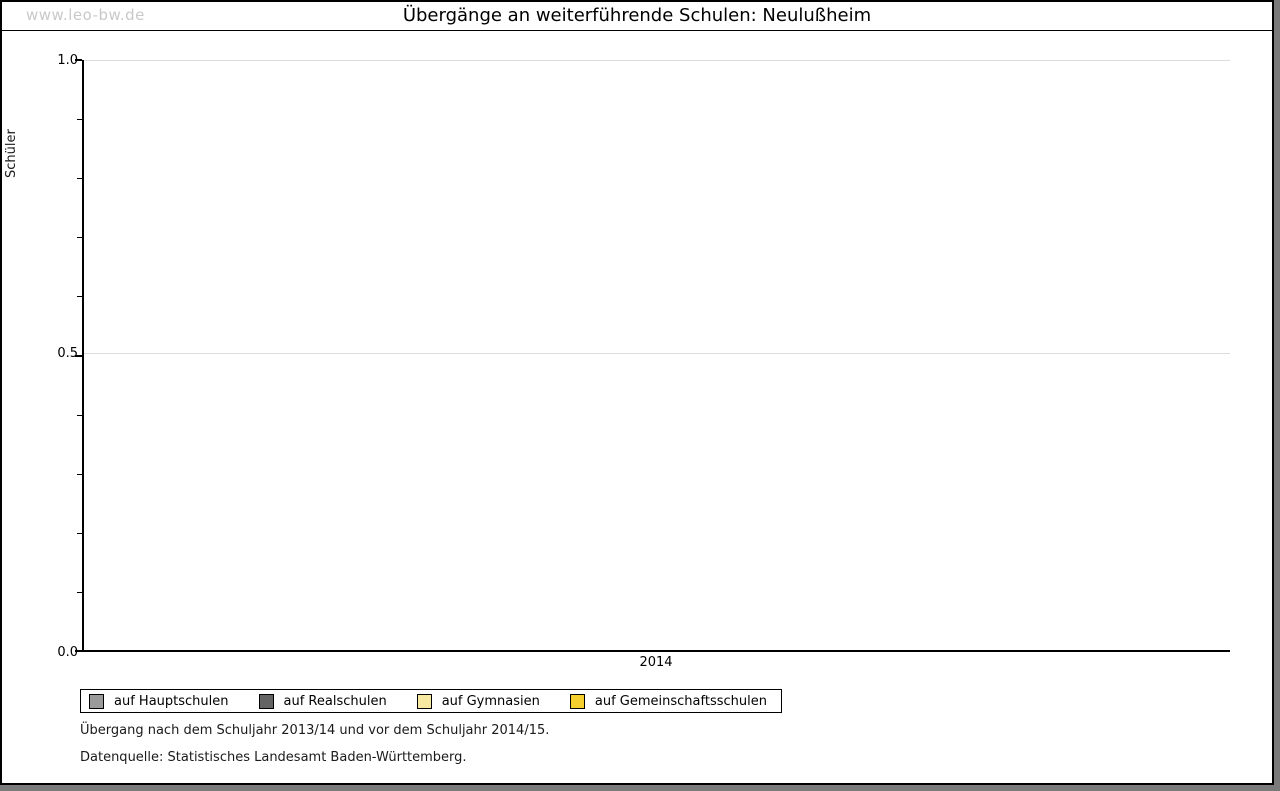  What do you see at coordinates (67, 60) in the screenshot?
I see `y-tick-label-1.0: 1.0` at bounding box center [67, 60].